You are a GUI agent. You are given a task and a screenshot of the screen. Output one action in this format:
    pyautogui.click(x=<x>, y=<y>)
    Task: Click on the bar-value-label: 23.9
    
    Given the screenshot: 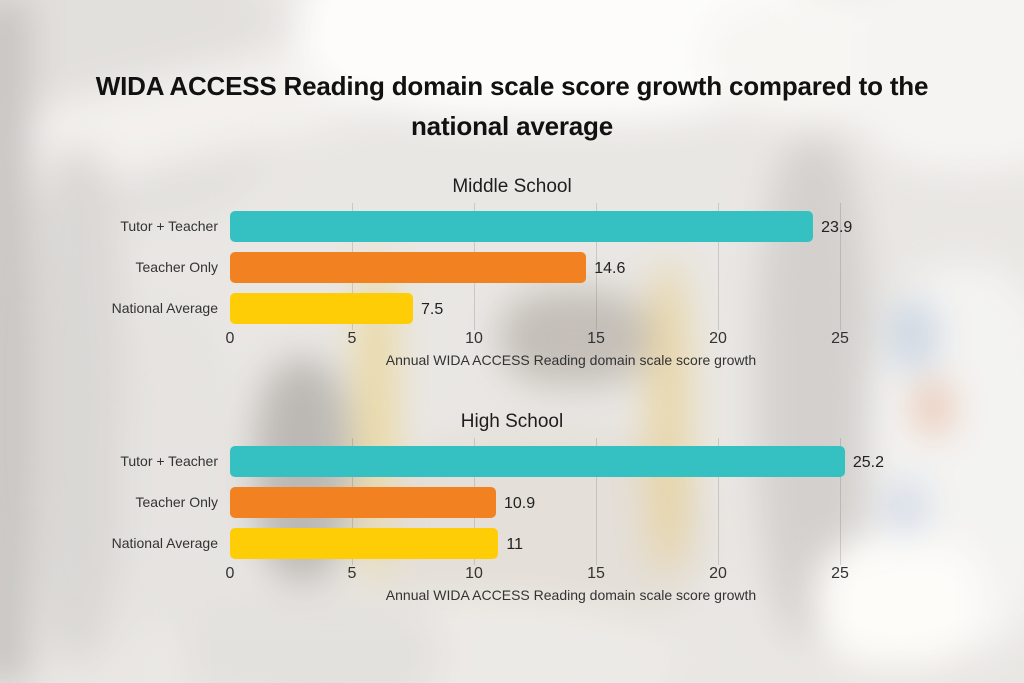 What is the action you would take?
    pyautogui.click(x=837, y=227)
    